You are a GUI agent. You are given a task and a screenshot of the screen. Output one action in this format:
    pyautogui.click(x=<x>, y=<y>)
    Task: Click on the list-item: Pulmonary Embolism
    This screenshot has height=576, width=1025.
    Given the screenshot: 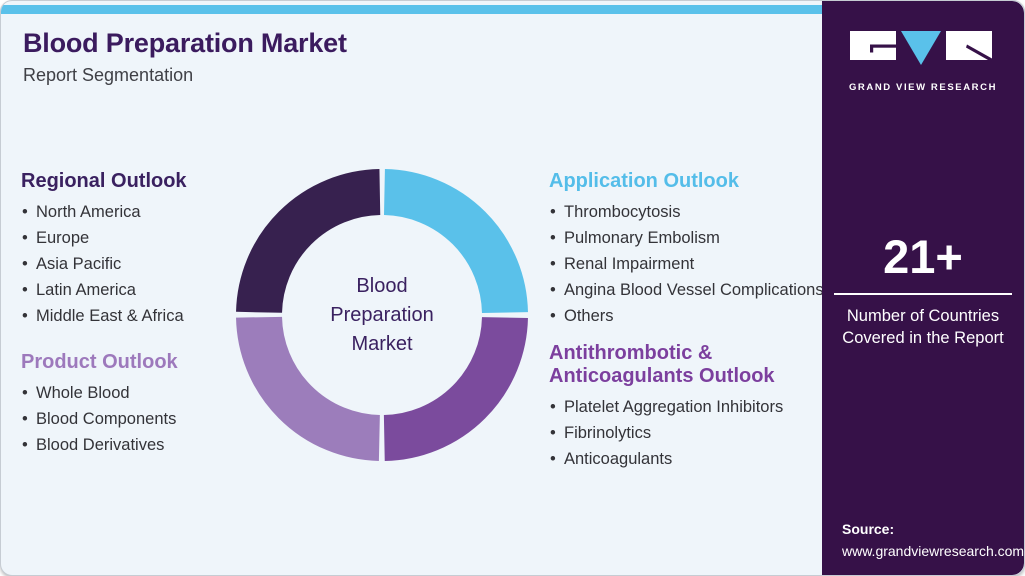 What is the action you would take?
    pyautogui.click(x=690, y=238)
    